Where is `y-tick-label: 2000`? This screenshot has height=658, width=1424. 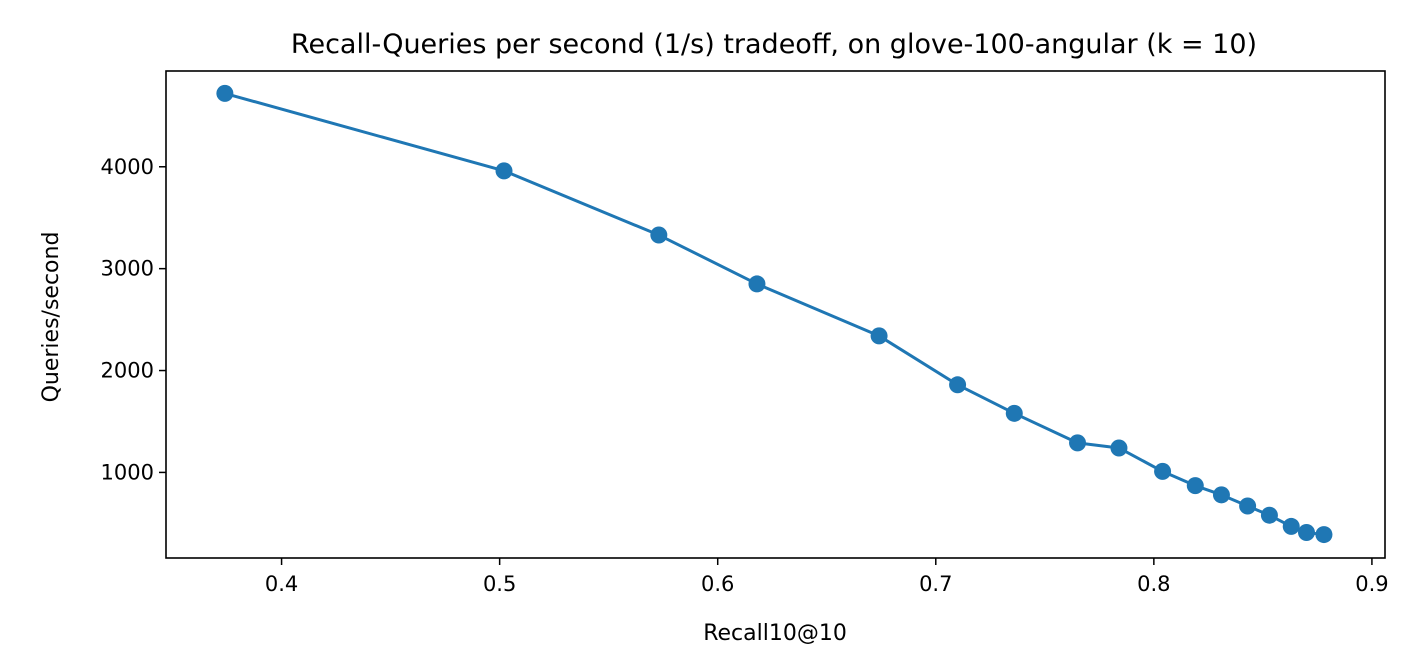 y-tick-label: 2000 is located at coordinates (127, 371).